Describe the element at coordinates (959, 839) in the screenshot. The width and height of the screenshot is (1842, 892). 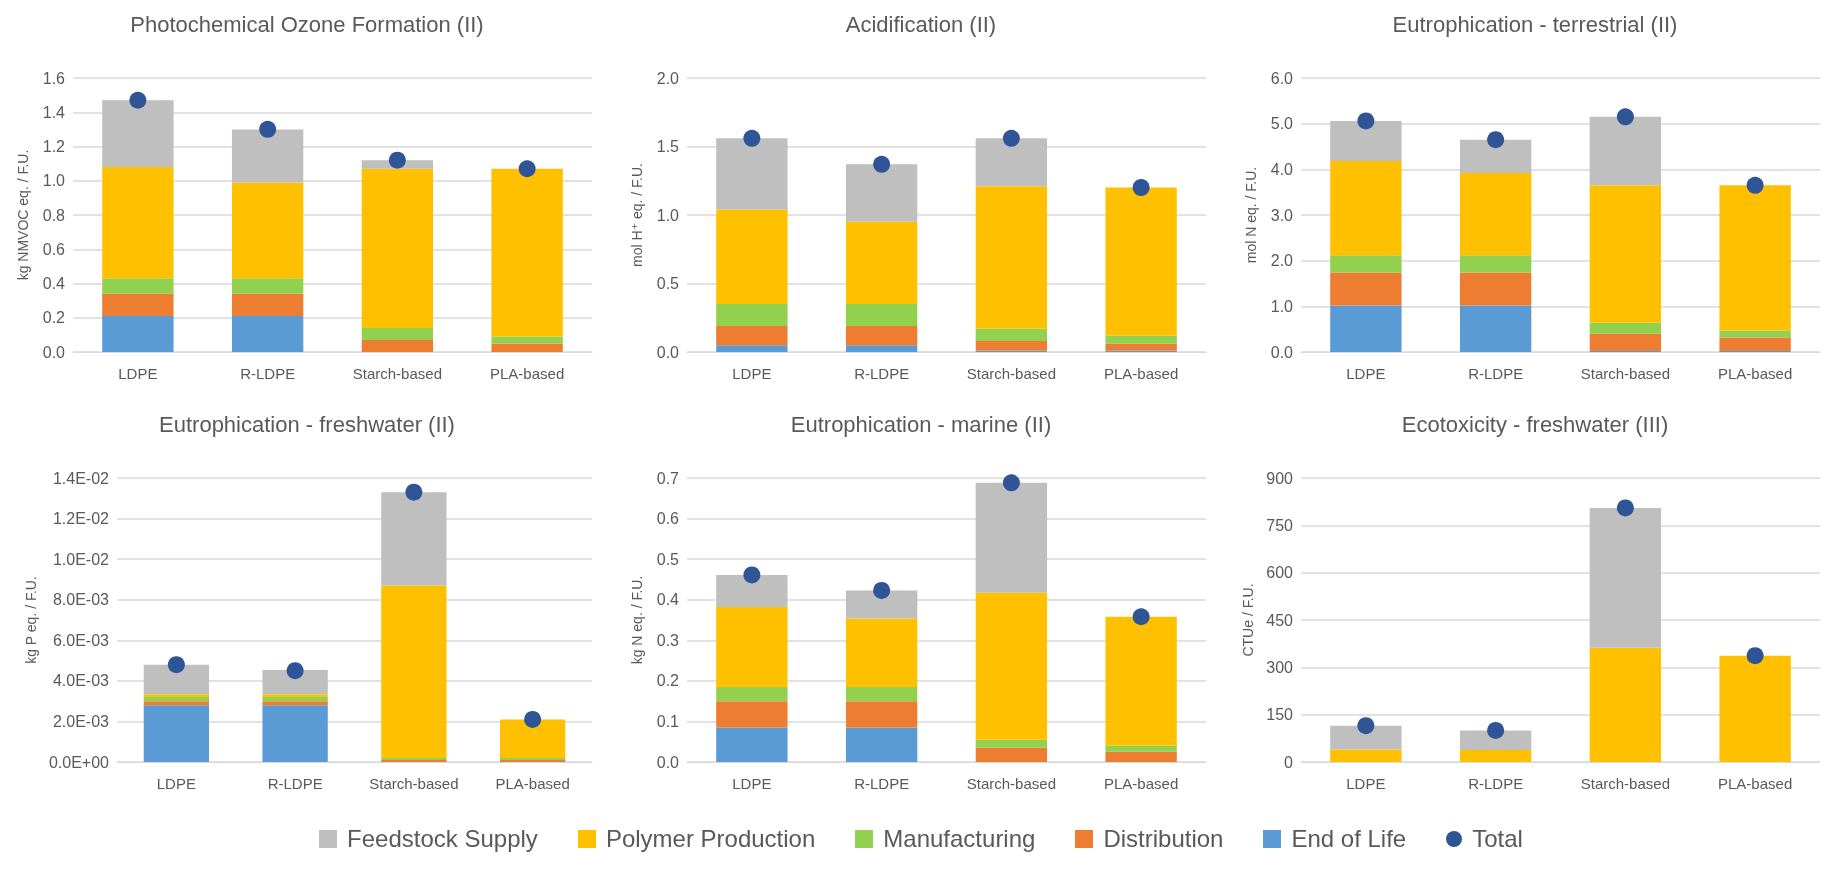
I see `legend-label: Manufacturing` at that location.